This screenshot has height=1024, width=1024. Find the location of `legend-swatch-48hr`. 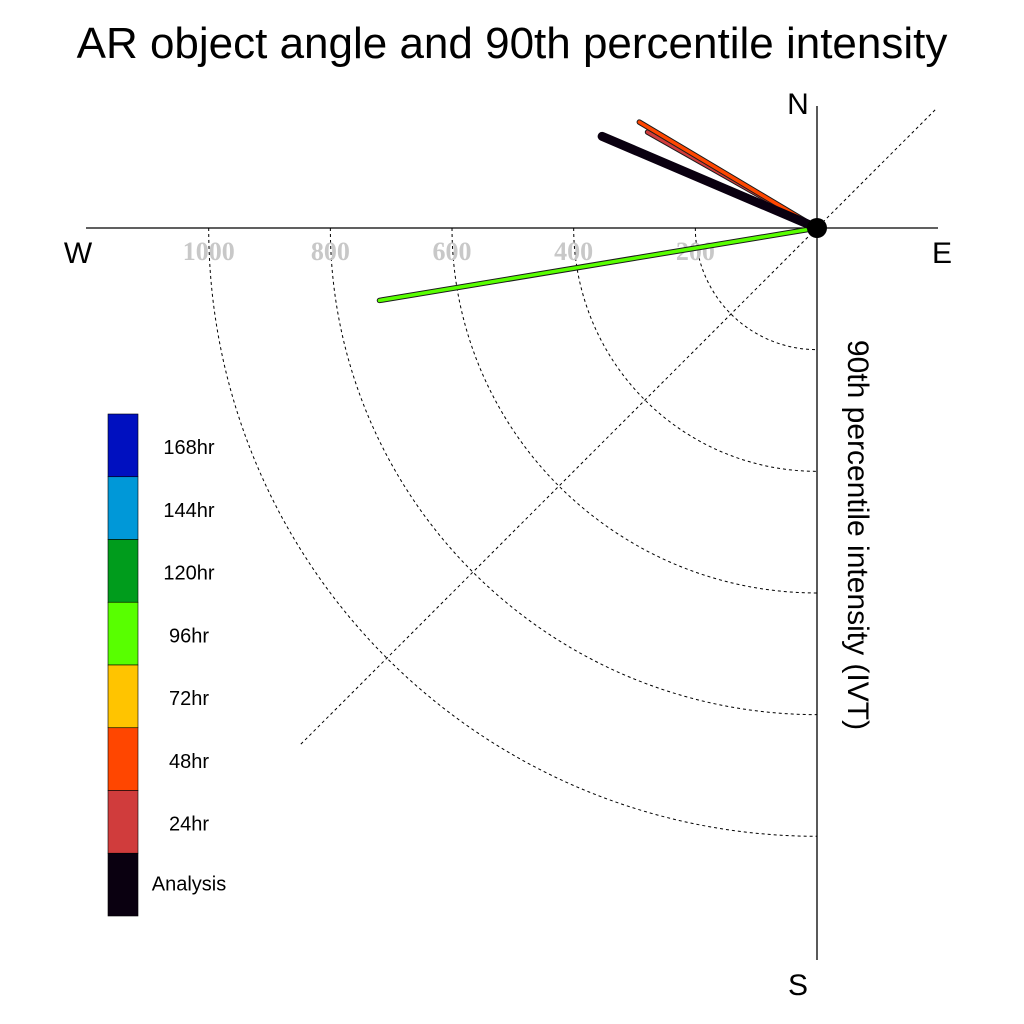

legend-swatch-48hr is located at coordinates (123, 759).